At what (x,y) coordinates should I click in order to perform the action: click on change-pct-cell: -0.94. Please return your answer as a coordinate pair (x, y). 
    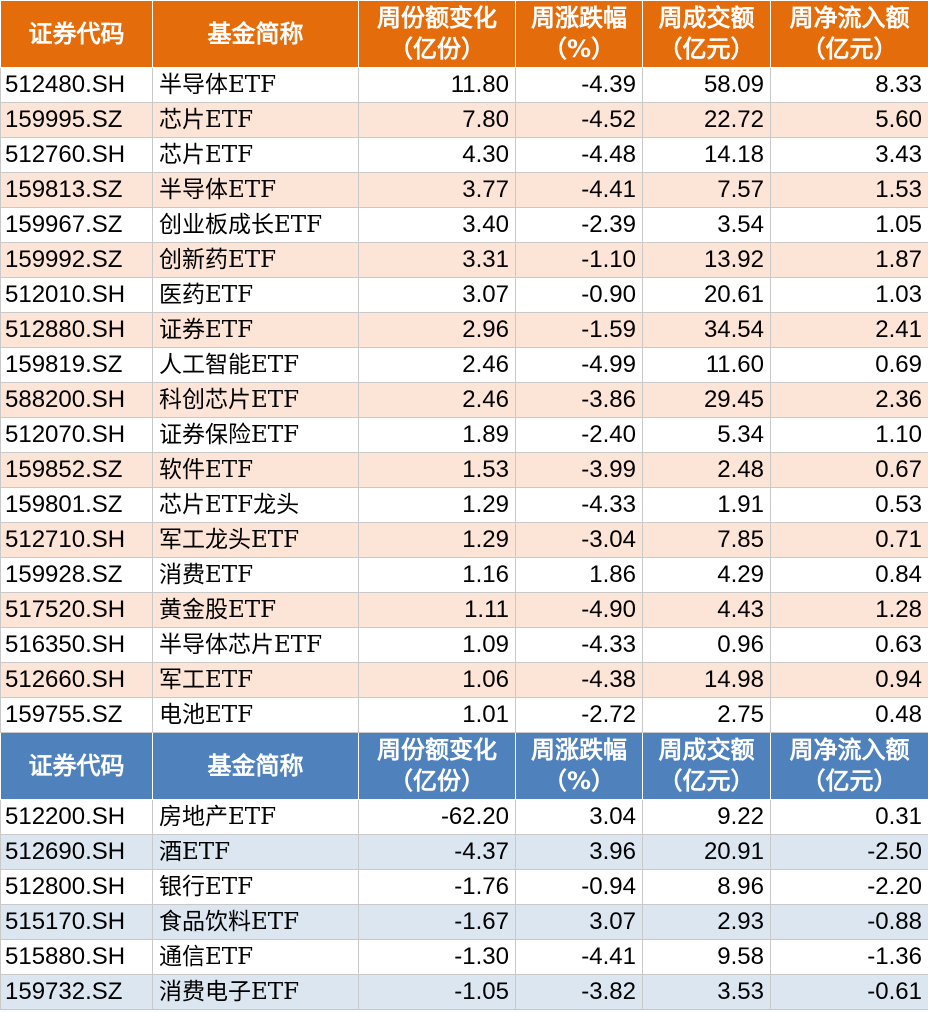
    Looking at the image, I should click on (579, 887).